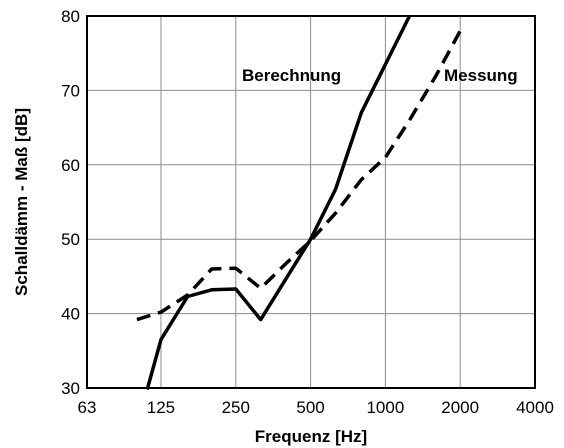 Image resolution: width=564 pixels, height=448 pixels. What do you see at coordinates (460, 407) in the screenshot?
I see `x-tick-label: 2000` at bounding box center [460, 407].